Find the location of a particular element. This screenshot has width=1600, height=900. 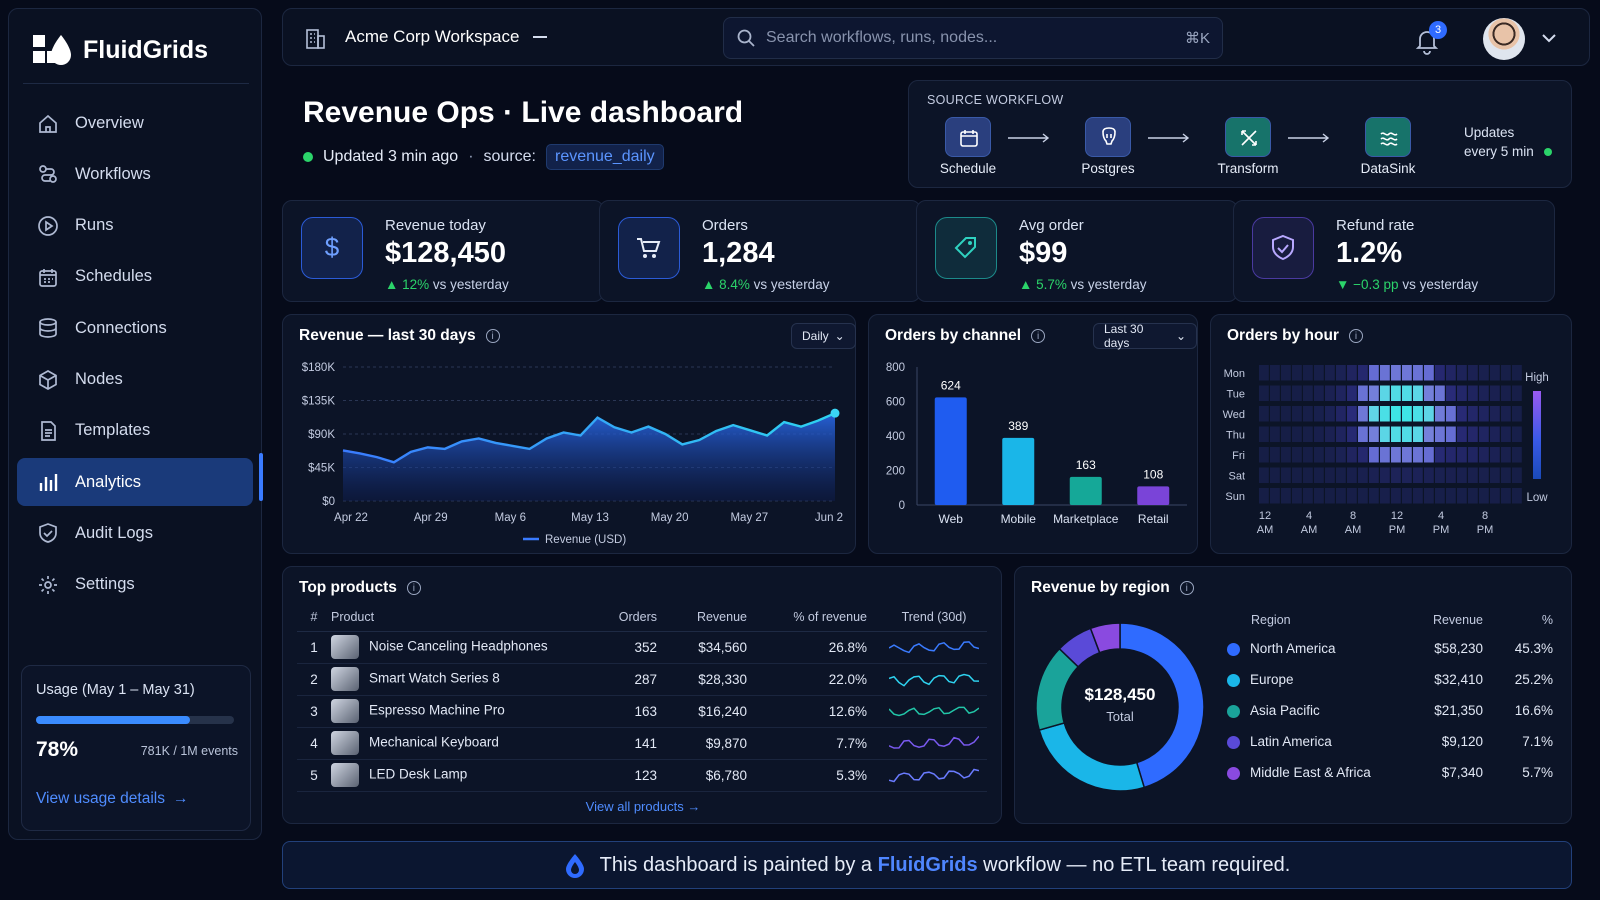

sidebar-item-audit-logs: Audit Logs is located at coordinates (135, 533).